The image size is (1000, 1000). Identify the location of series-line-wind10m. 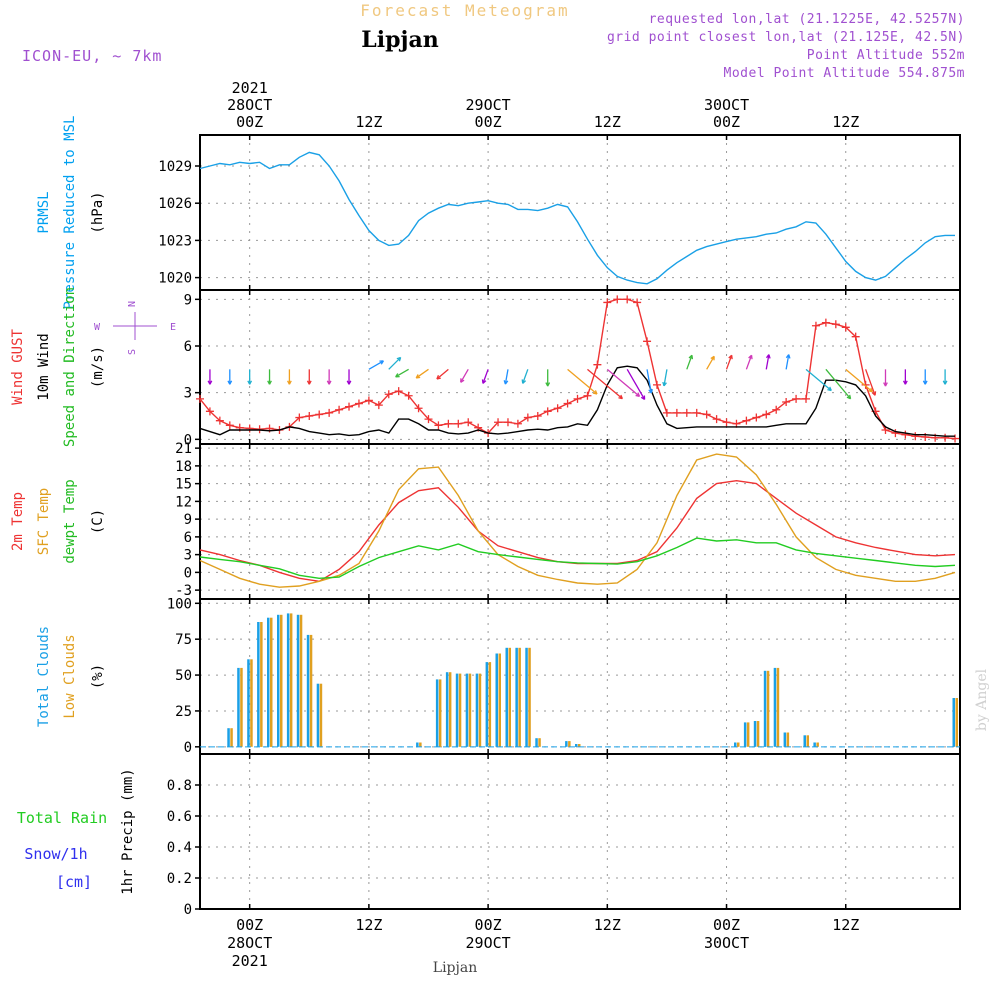
(577, 401).